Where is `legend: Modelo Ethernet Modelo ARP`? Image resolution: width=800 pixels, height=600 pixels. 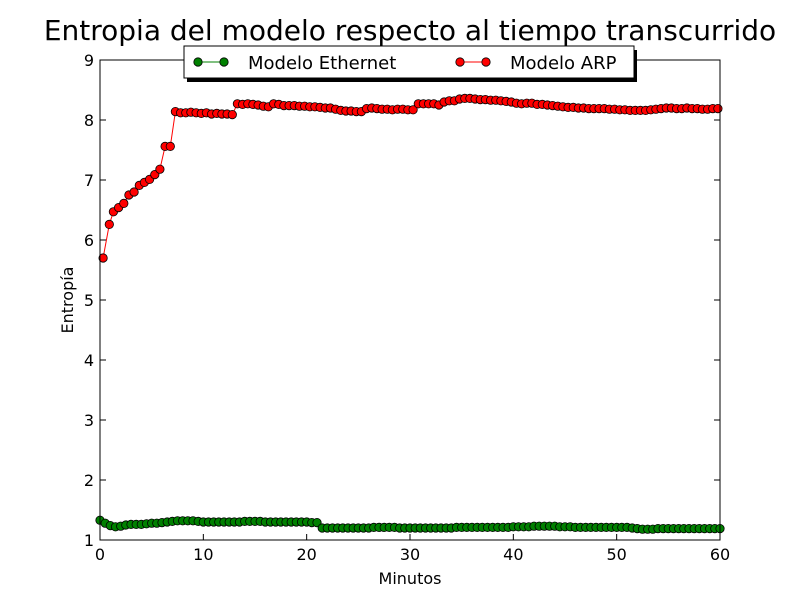
legend: Modelo Ethernet Modelo ARP is located at coordinates (410, 63).